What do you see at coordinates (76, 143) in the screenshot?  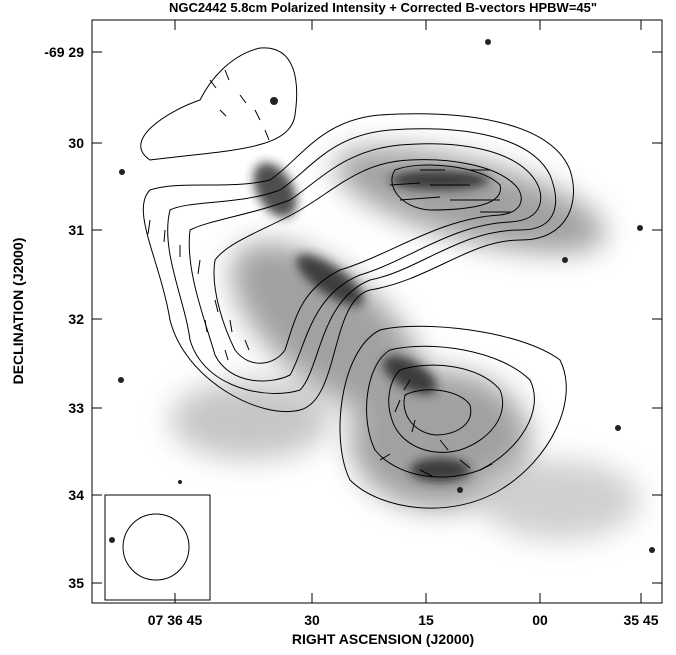 I see `y-tick-label: 30` at bounding box center [76, 143].